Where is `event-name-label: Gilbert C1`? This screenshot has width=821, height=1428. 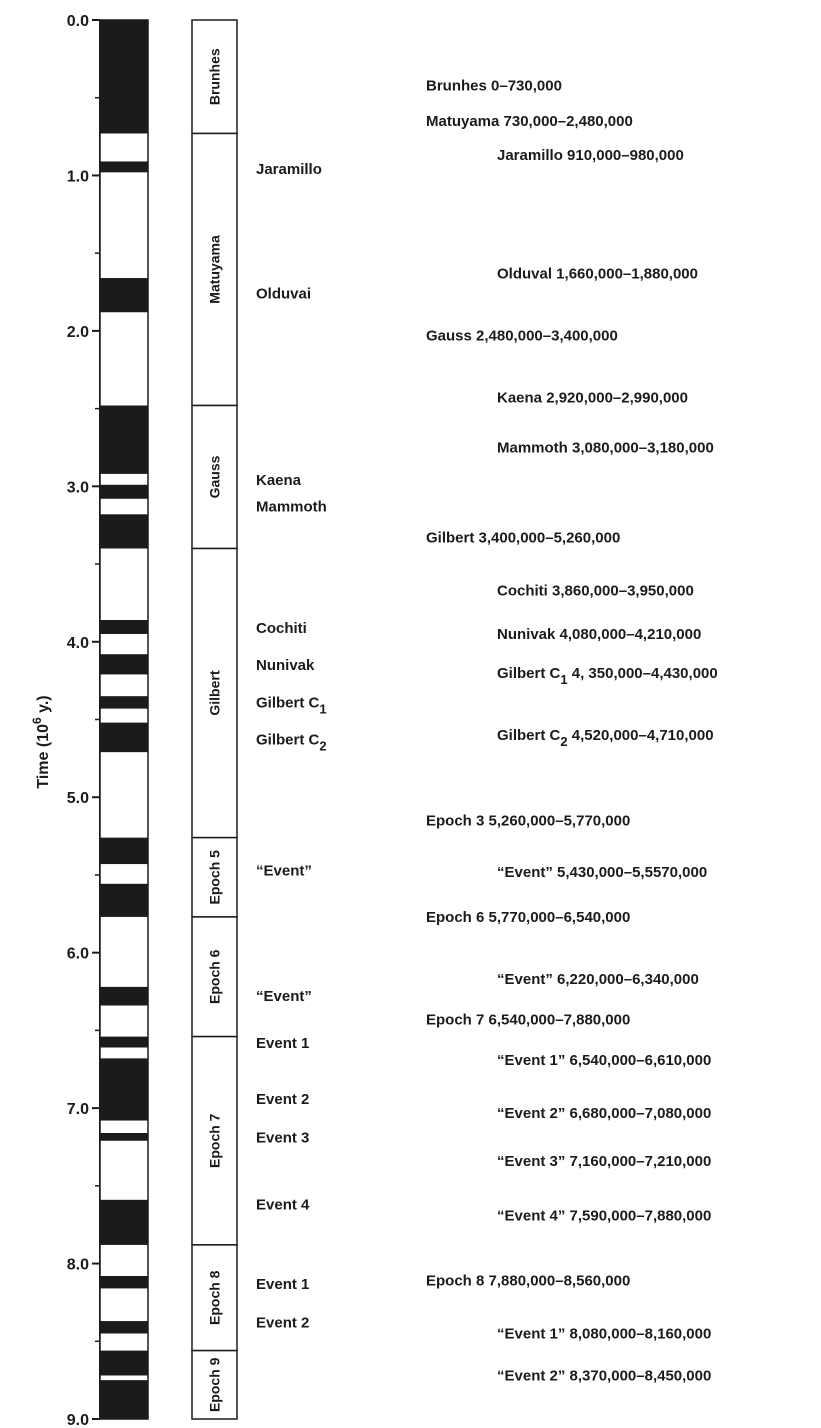
event-name-label: Gilbert C1 is located at coordinates (291, 705).